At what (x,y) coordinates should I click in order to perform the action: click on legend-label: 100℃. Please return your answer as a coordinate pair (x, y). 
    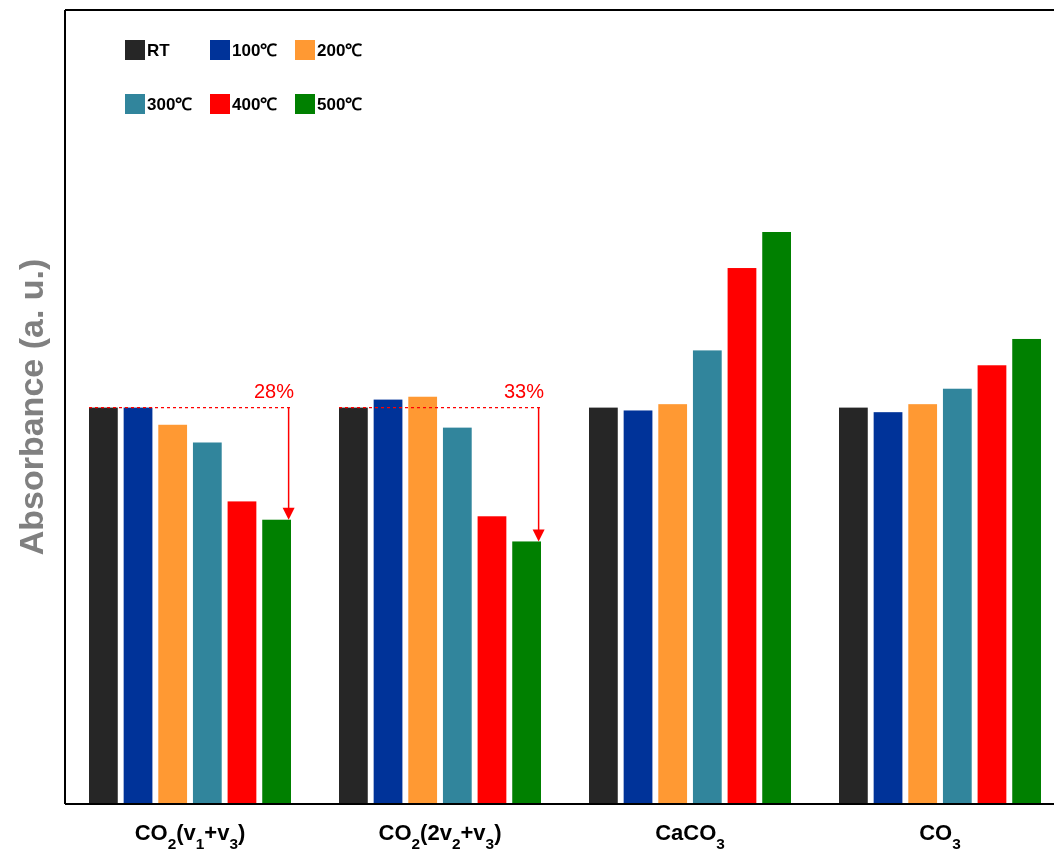
    Looking at the image, I should click on (255, 50).